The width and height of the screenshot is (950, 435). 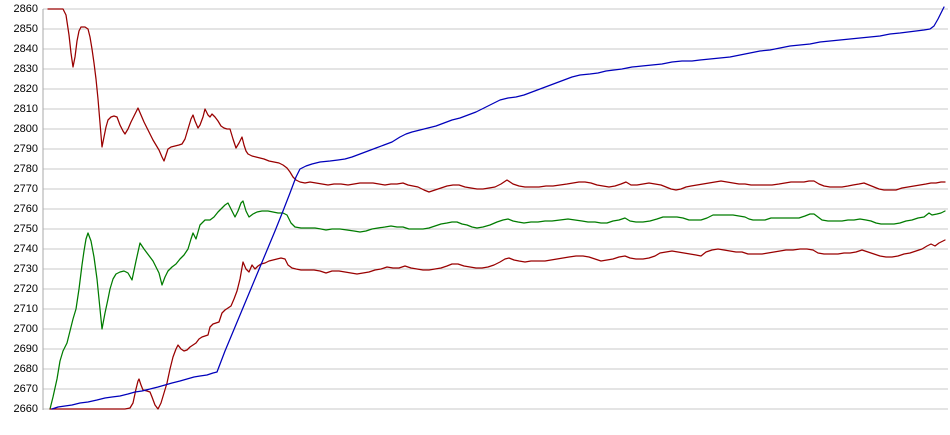 What do you see at coordinates (25, 109) in the screenshot?
I see `y-axis-tick-label: 2810` at bounding box center [25, 109].